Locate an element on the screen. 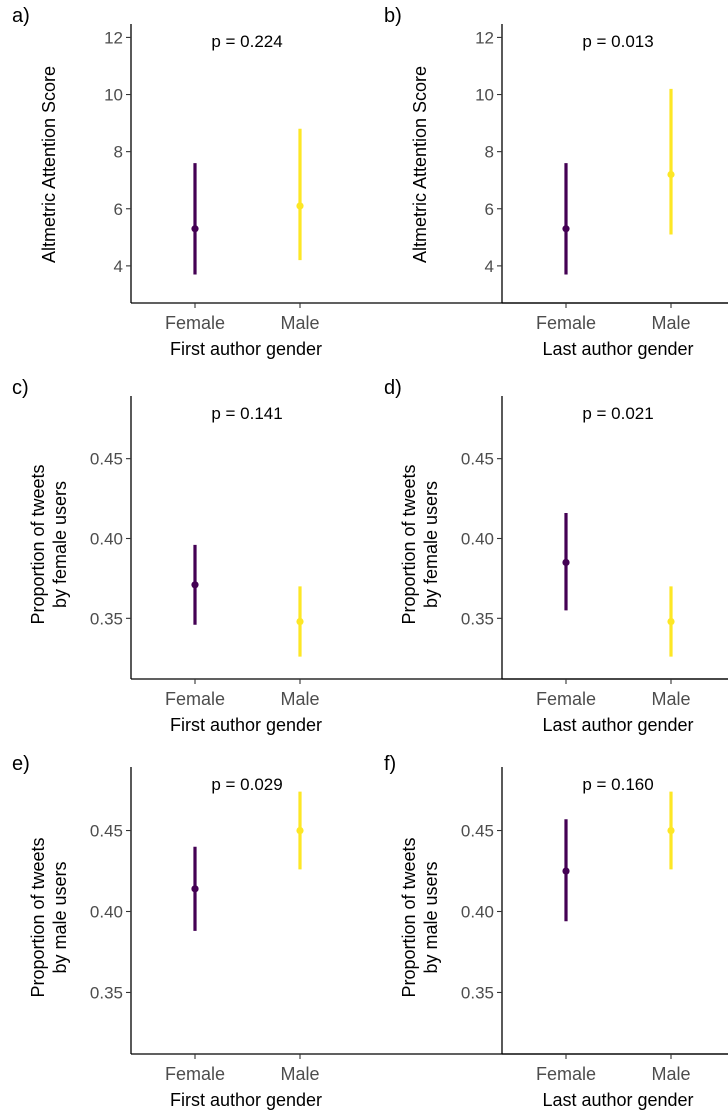  panel-label: b) is located at coordinates (393, 16).